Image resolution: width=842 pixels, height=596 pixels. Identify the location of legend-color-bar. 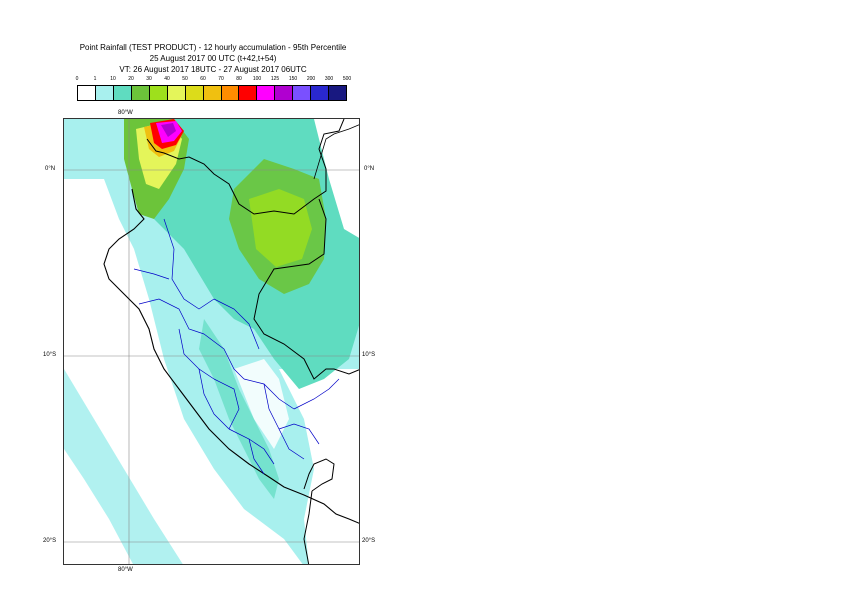
(212, 93).